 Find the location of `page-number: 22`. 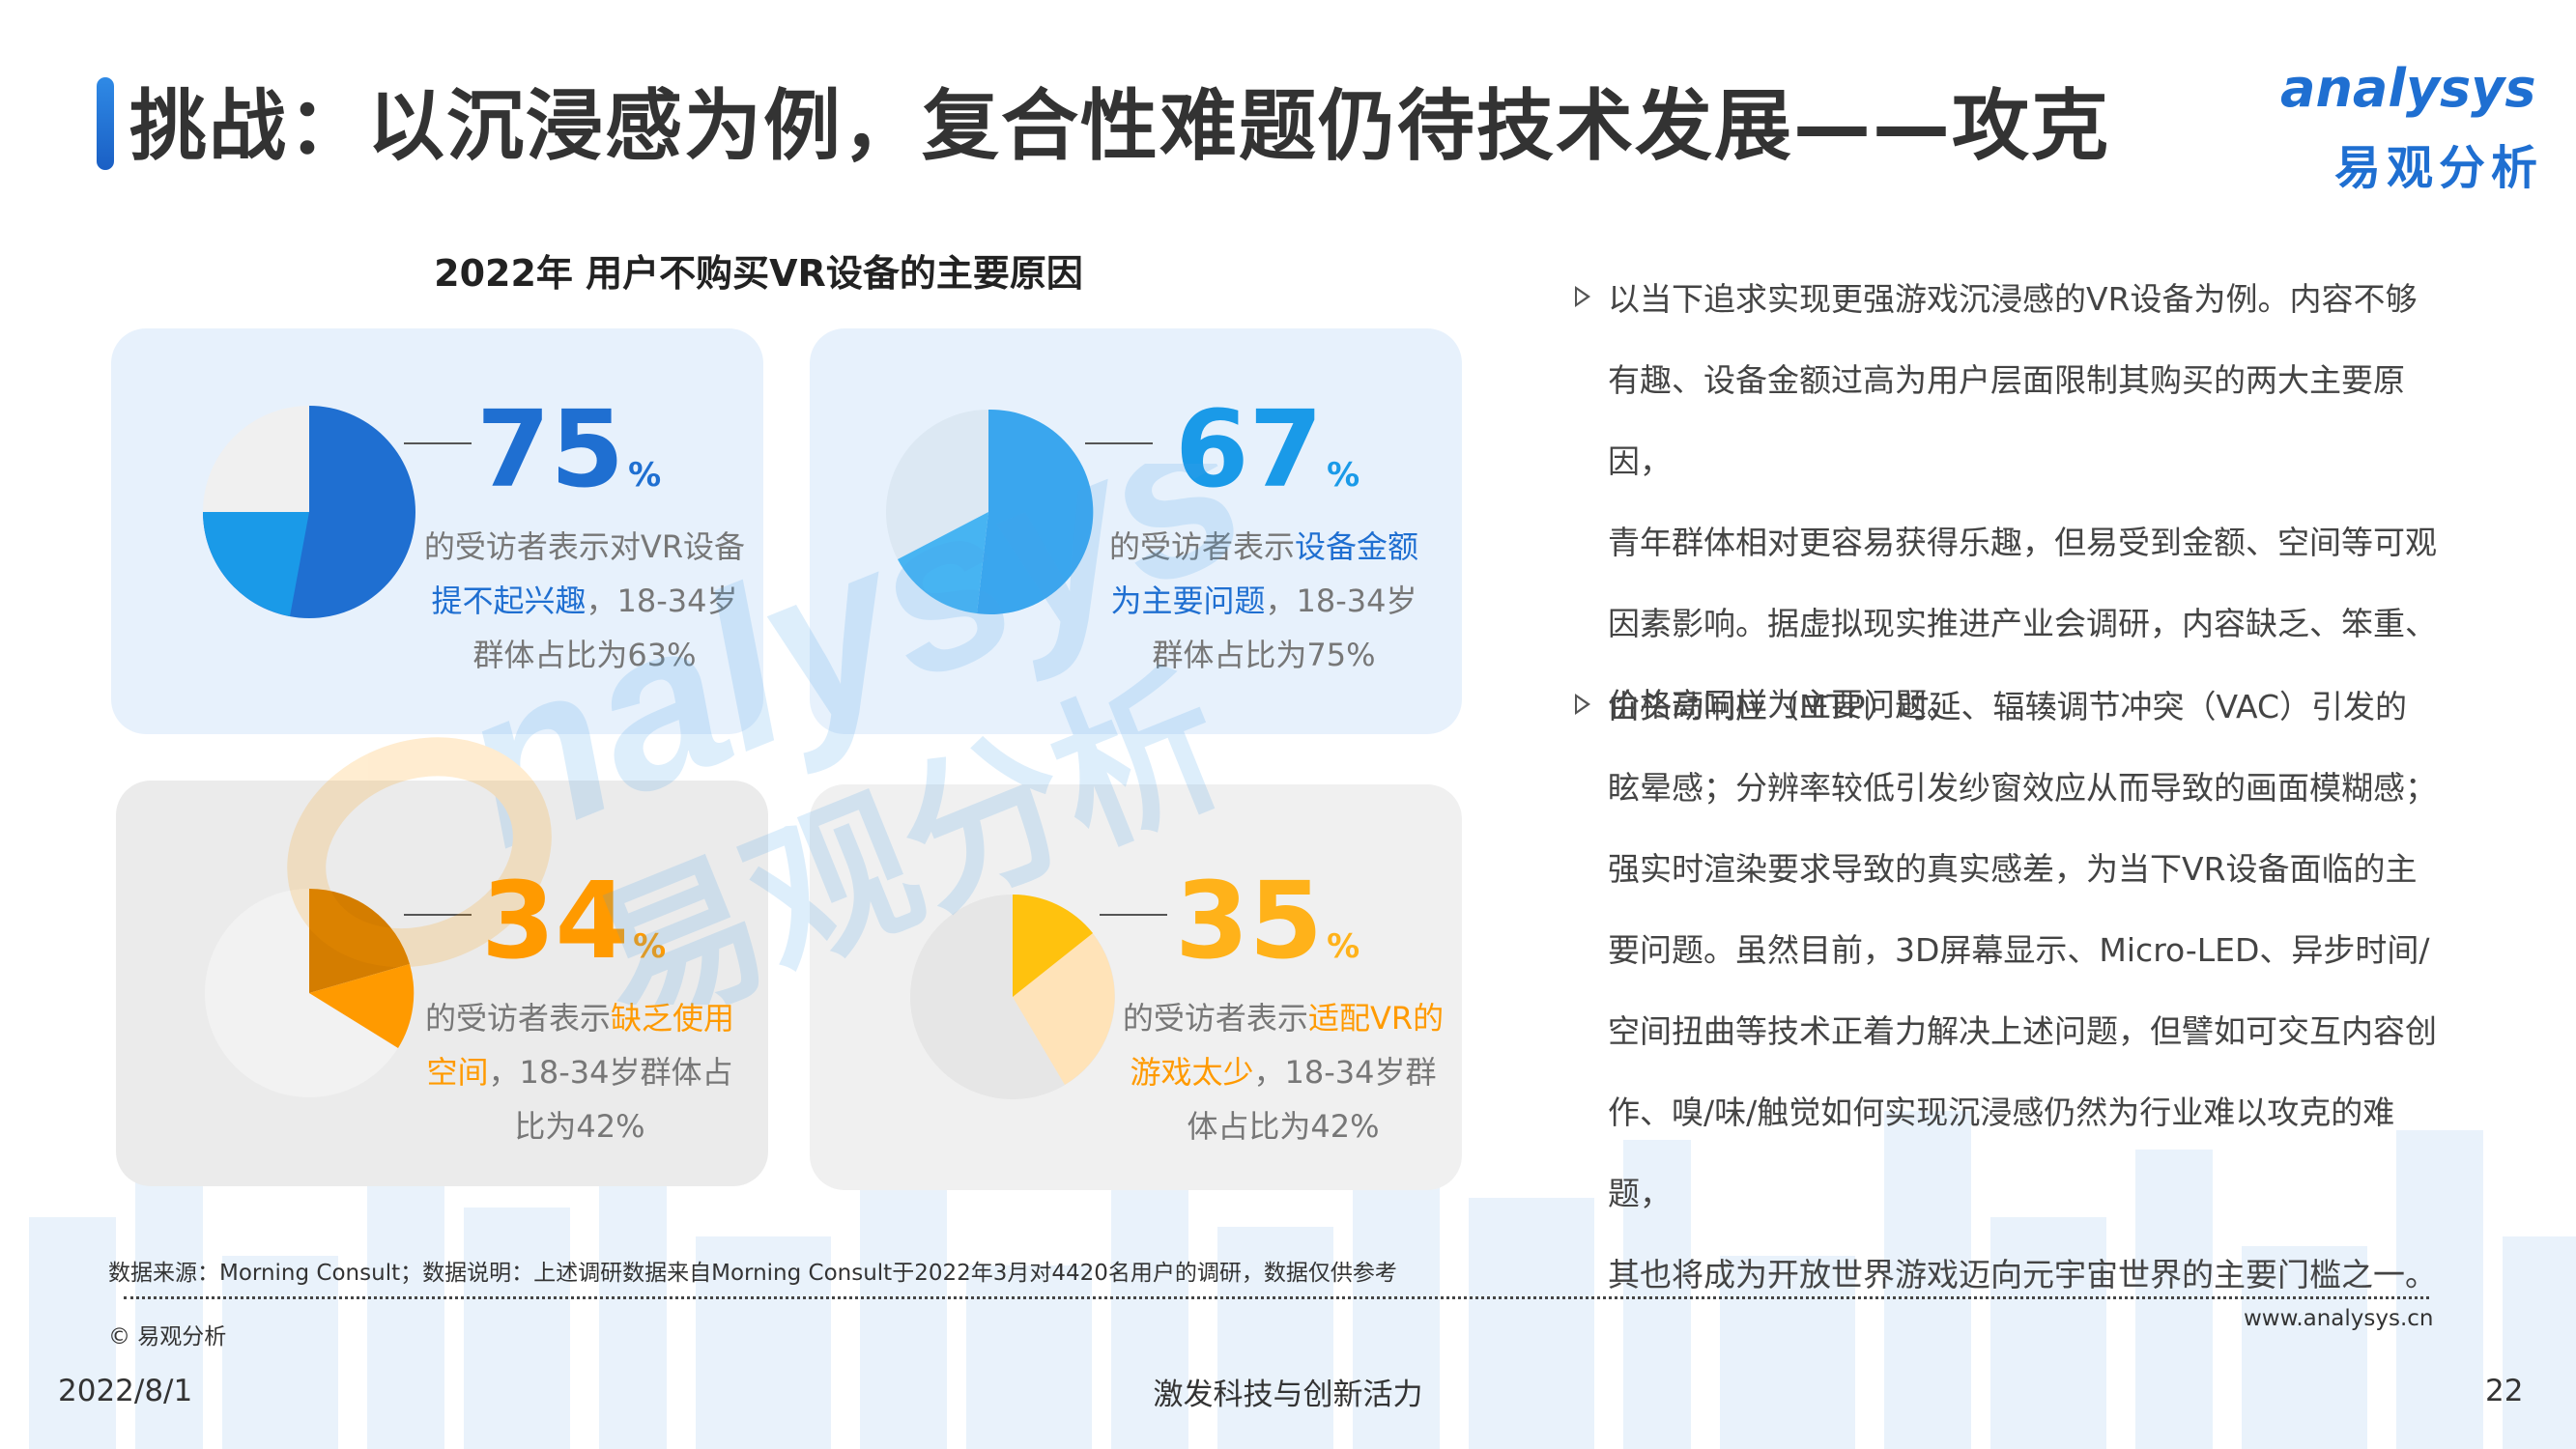

page-number: 22 is located at coordinates (2505, 1391).